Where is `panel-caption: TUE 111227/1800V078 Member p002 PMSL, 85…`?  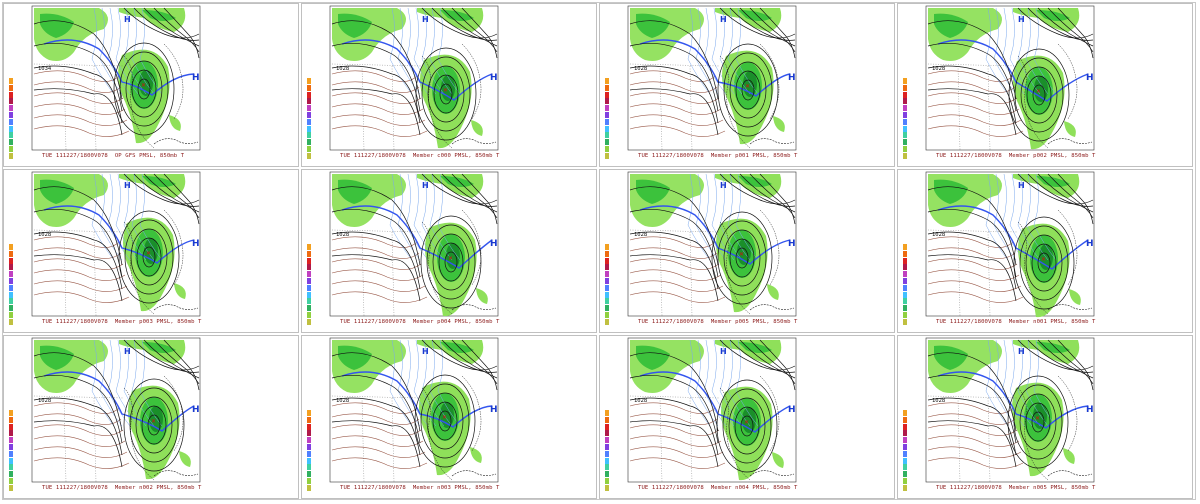
panel-caption: TUE 111227/1800V078 Member p002 PMSL, 85… is located at coordinates (1016, 156).